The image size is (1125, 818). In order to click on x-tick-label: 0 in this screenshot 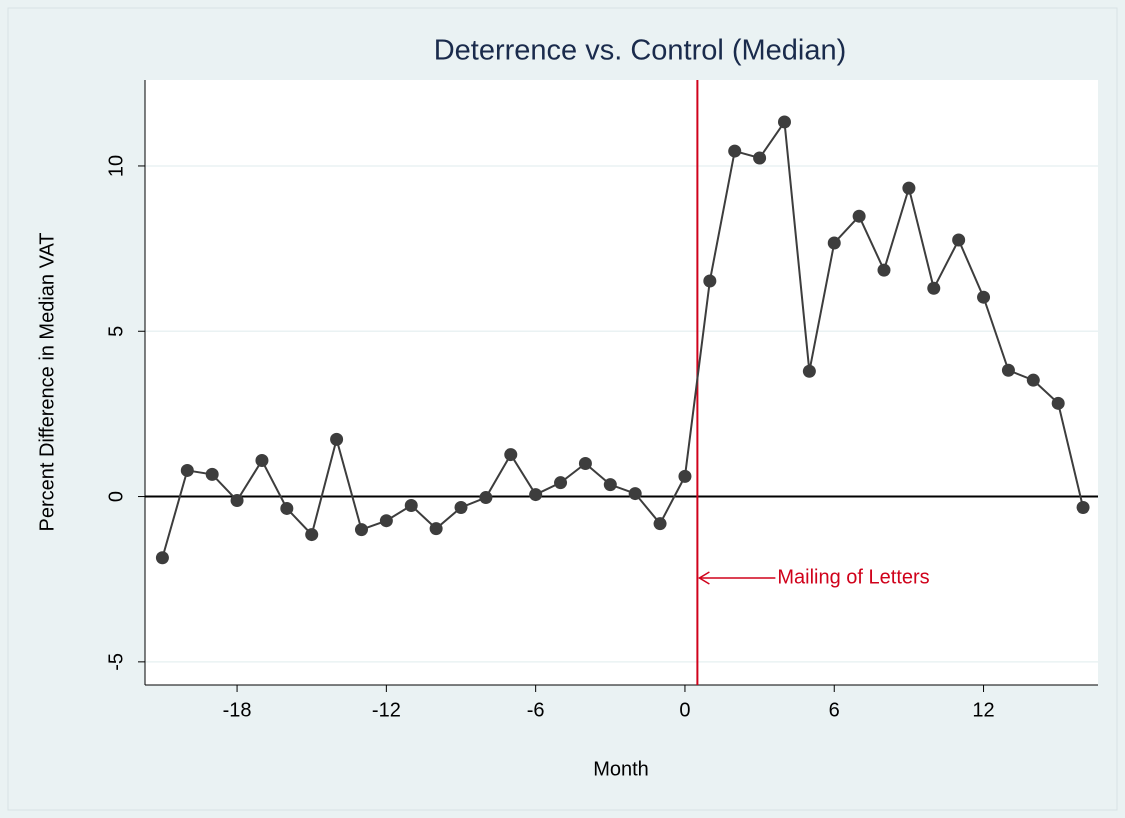, I will do `click(684, 710)`.